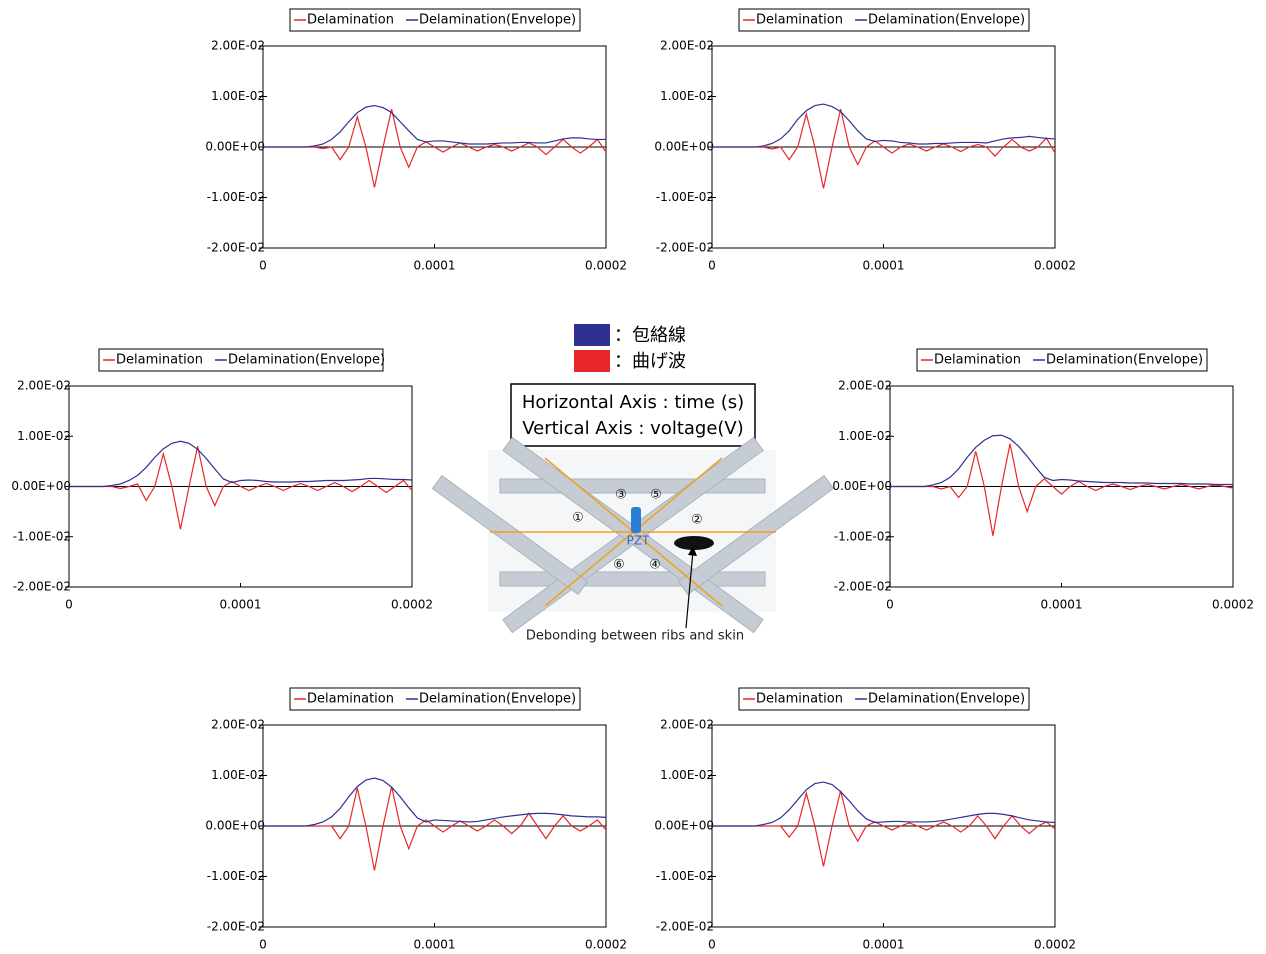  Describe the element at coordinates (636, 520) in the screenshot. I see `pzt-sensor` at that location.